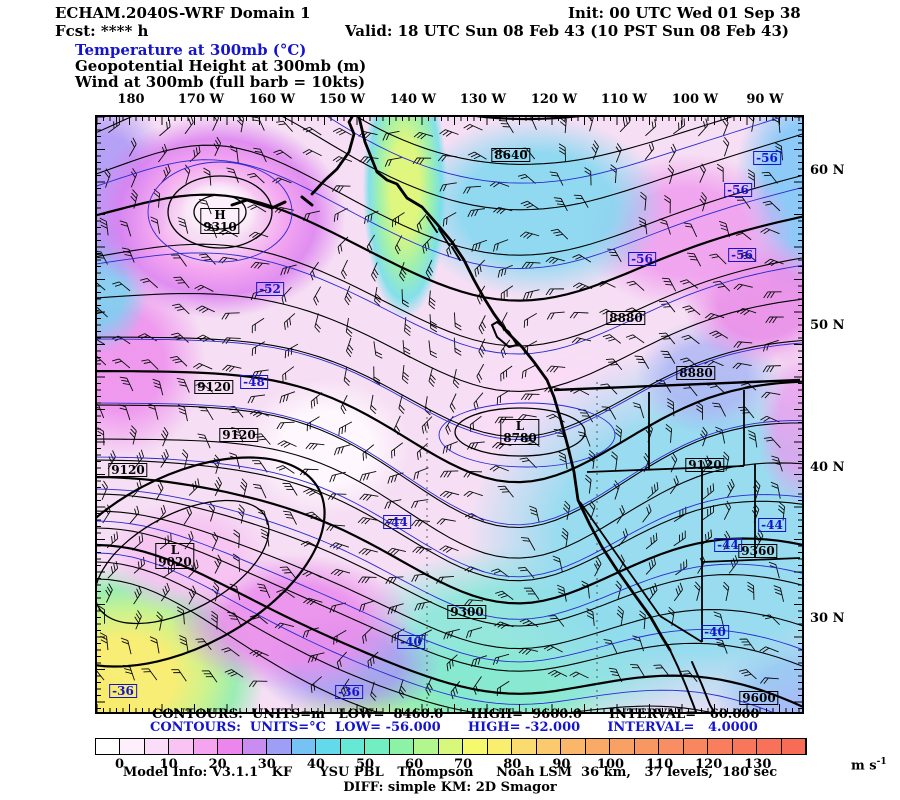  Describe the element at coordinates (168, 764) in the screenshot. I see `colorbar-tick: 10` at that location.